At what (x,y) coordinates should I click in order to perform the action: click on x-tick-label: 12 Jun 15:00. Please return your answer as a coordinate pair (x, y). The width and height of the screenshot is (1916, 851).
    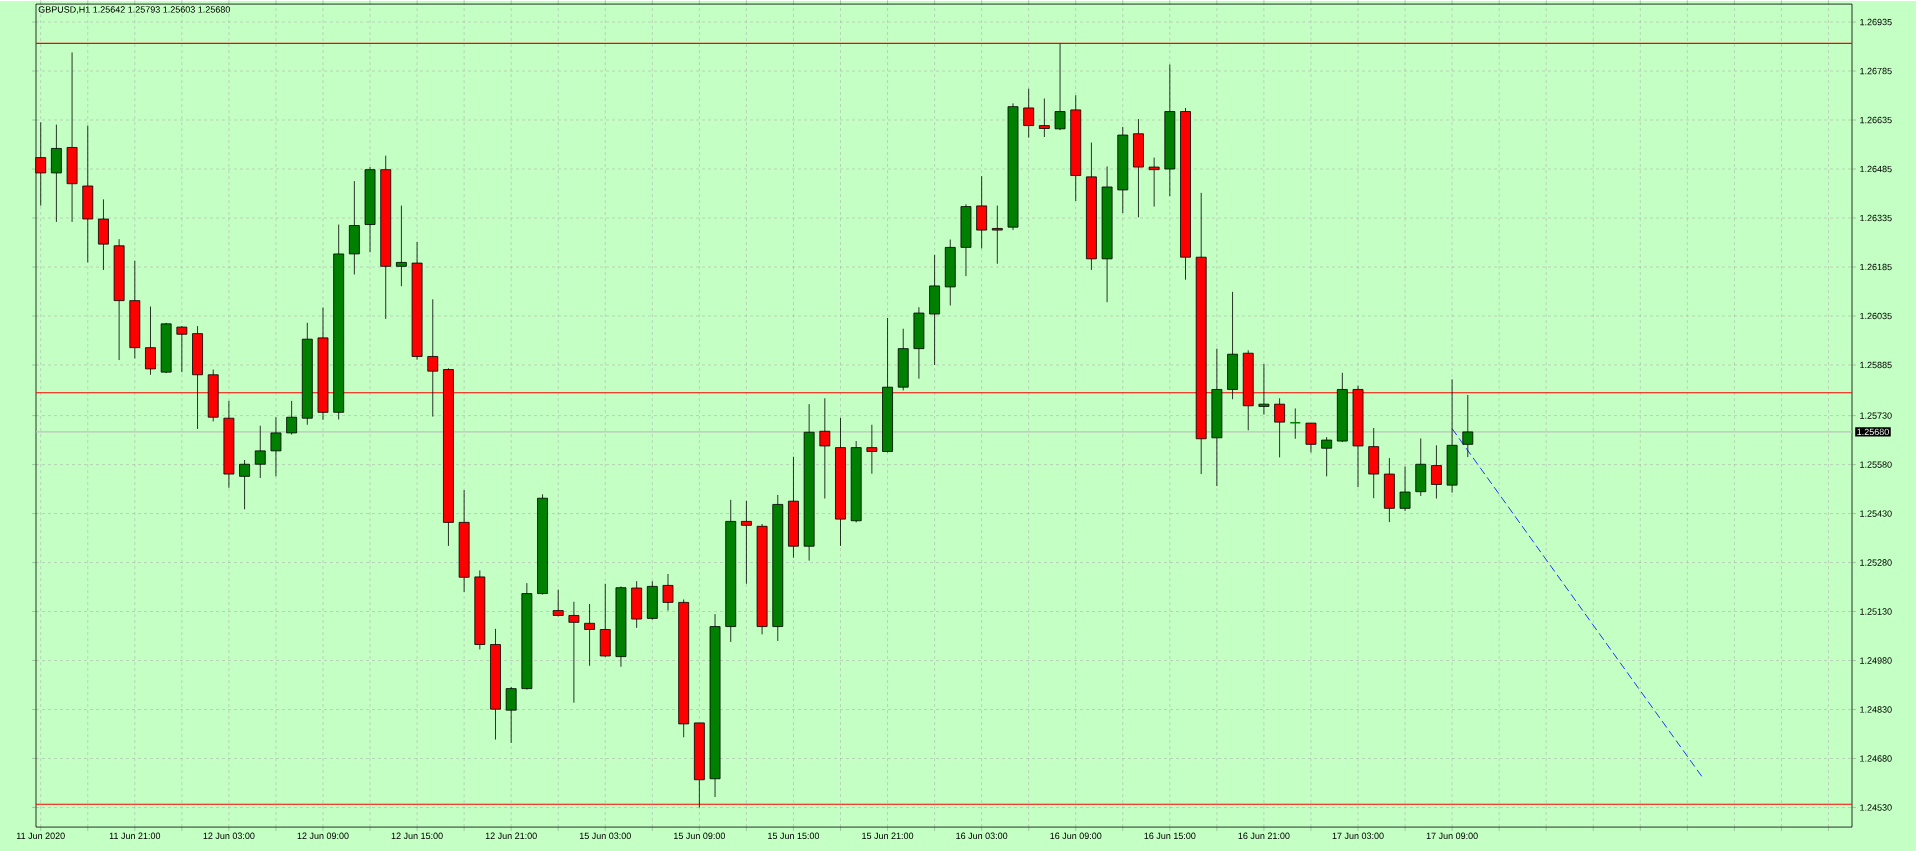
    Looking at the image, I should click on (417, 835).